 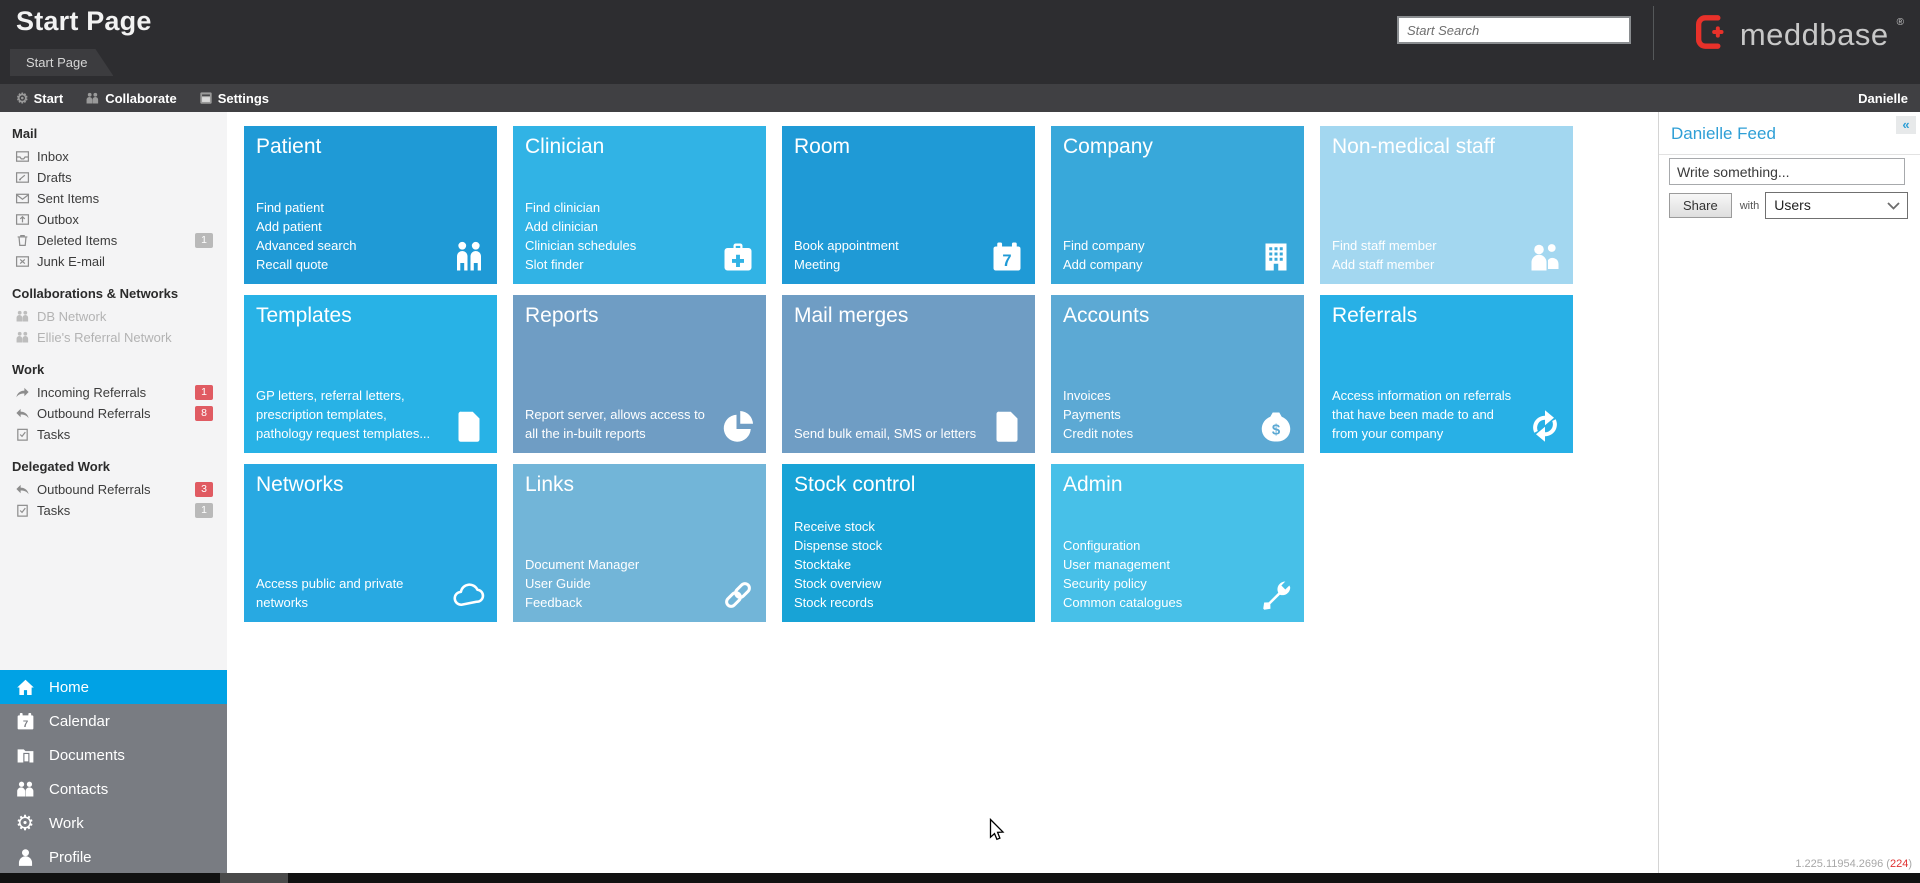 What do you see at coordinates (554, 602) in the screenshot?
I see `link-feedback: Feedback` at bounding box center [554, 602].